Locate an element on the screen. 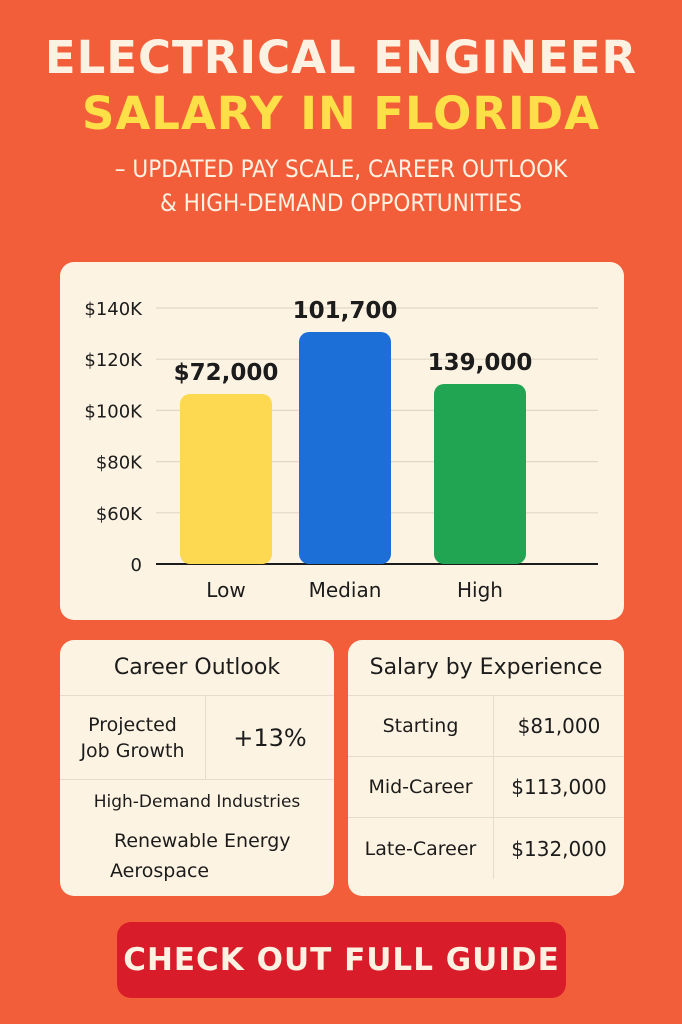 This screenshot has width=682, height=1024. subtitle-line-2: & HIGH-DEMAND OPPORTUNITIES is located at coordinates (341, 203).